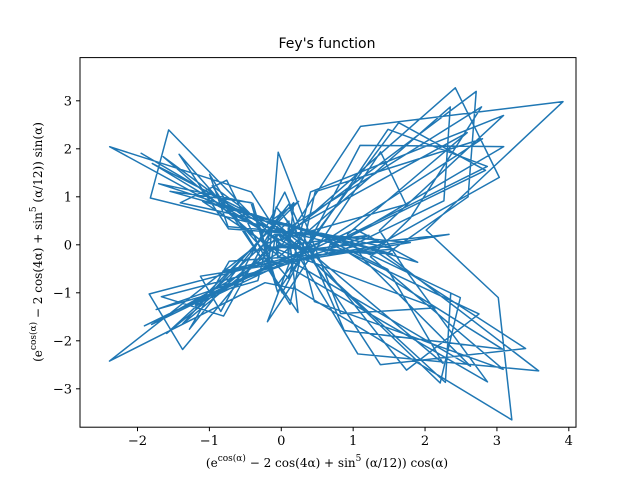 Image resolution: width=640 pixels, height=480 pixels. I want to click on y-tick-label: 2, so click(68, 149).